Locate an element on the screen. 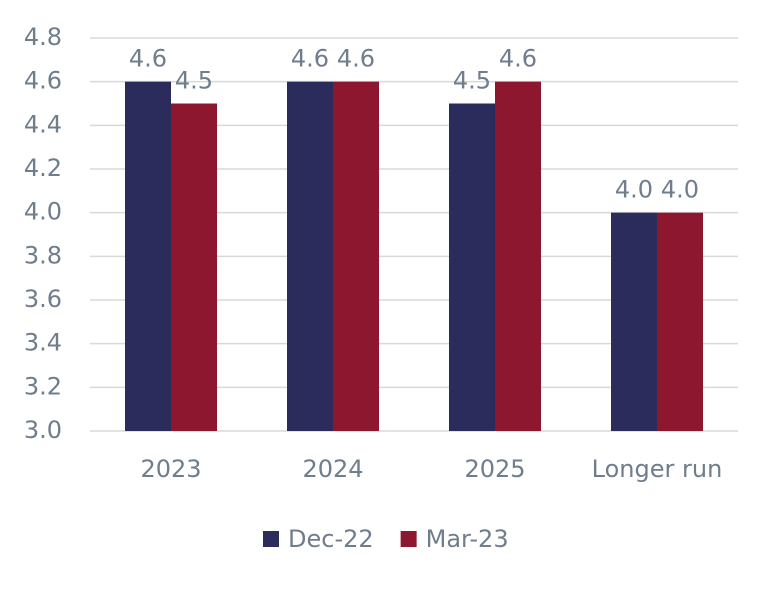 The width and height of the screenshot is (776, 589). y-tick-label: 4.8 is located at coordinates (43, 37).